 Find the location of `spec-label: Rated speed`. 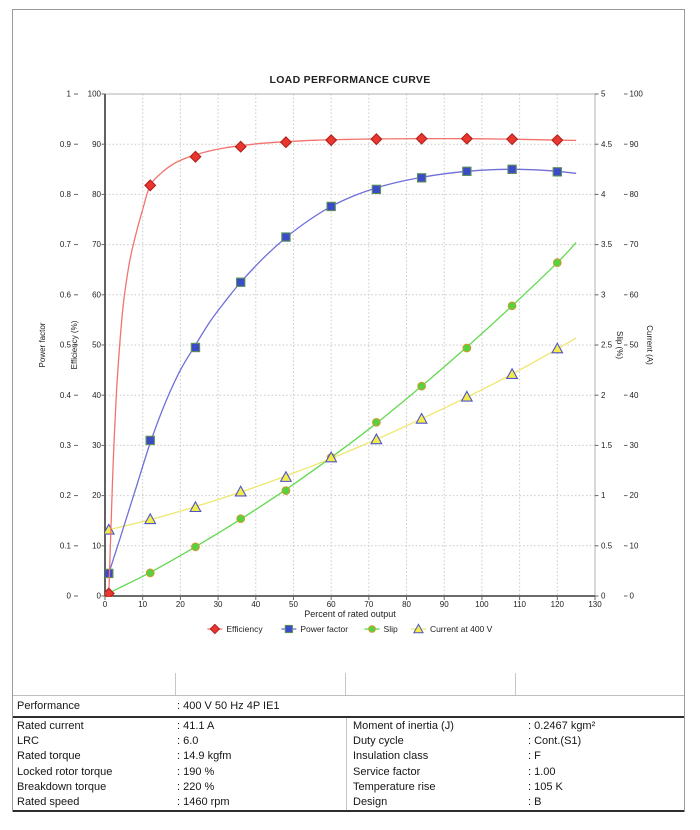

spec-label: Rated speed is located at coordinates (48, 802).